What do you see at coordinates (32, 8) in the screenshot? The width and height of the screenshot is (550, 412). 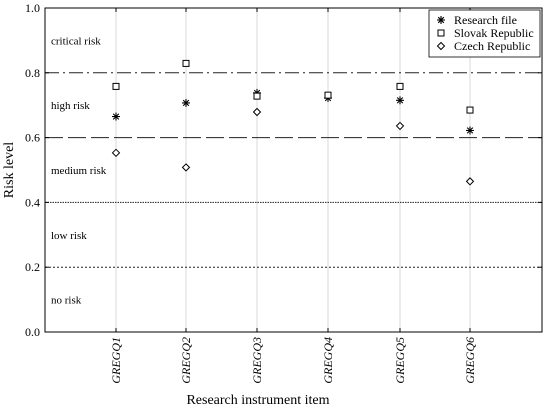 I see `y-tick-label: 1.0` at bounding box center [32, 8].